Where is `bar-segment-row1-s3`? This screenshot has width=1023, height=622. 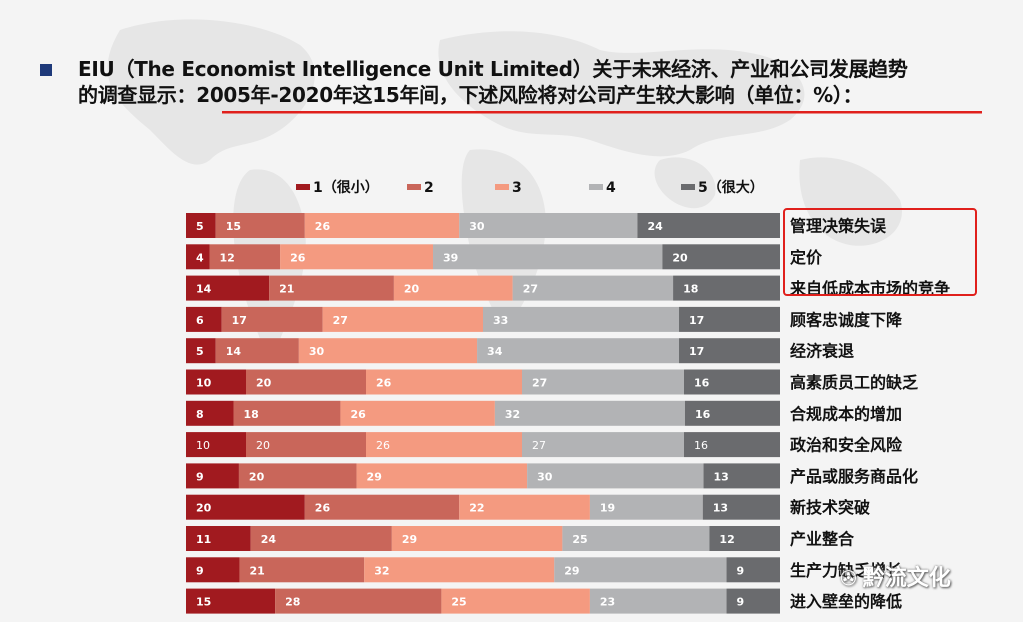
bar-segment-row1-s3 is located at coordinates (382, 225).